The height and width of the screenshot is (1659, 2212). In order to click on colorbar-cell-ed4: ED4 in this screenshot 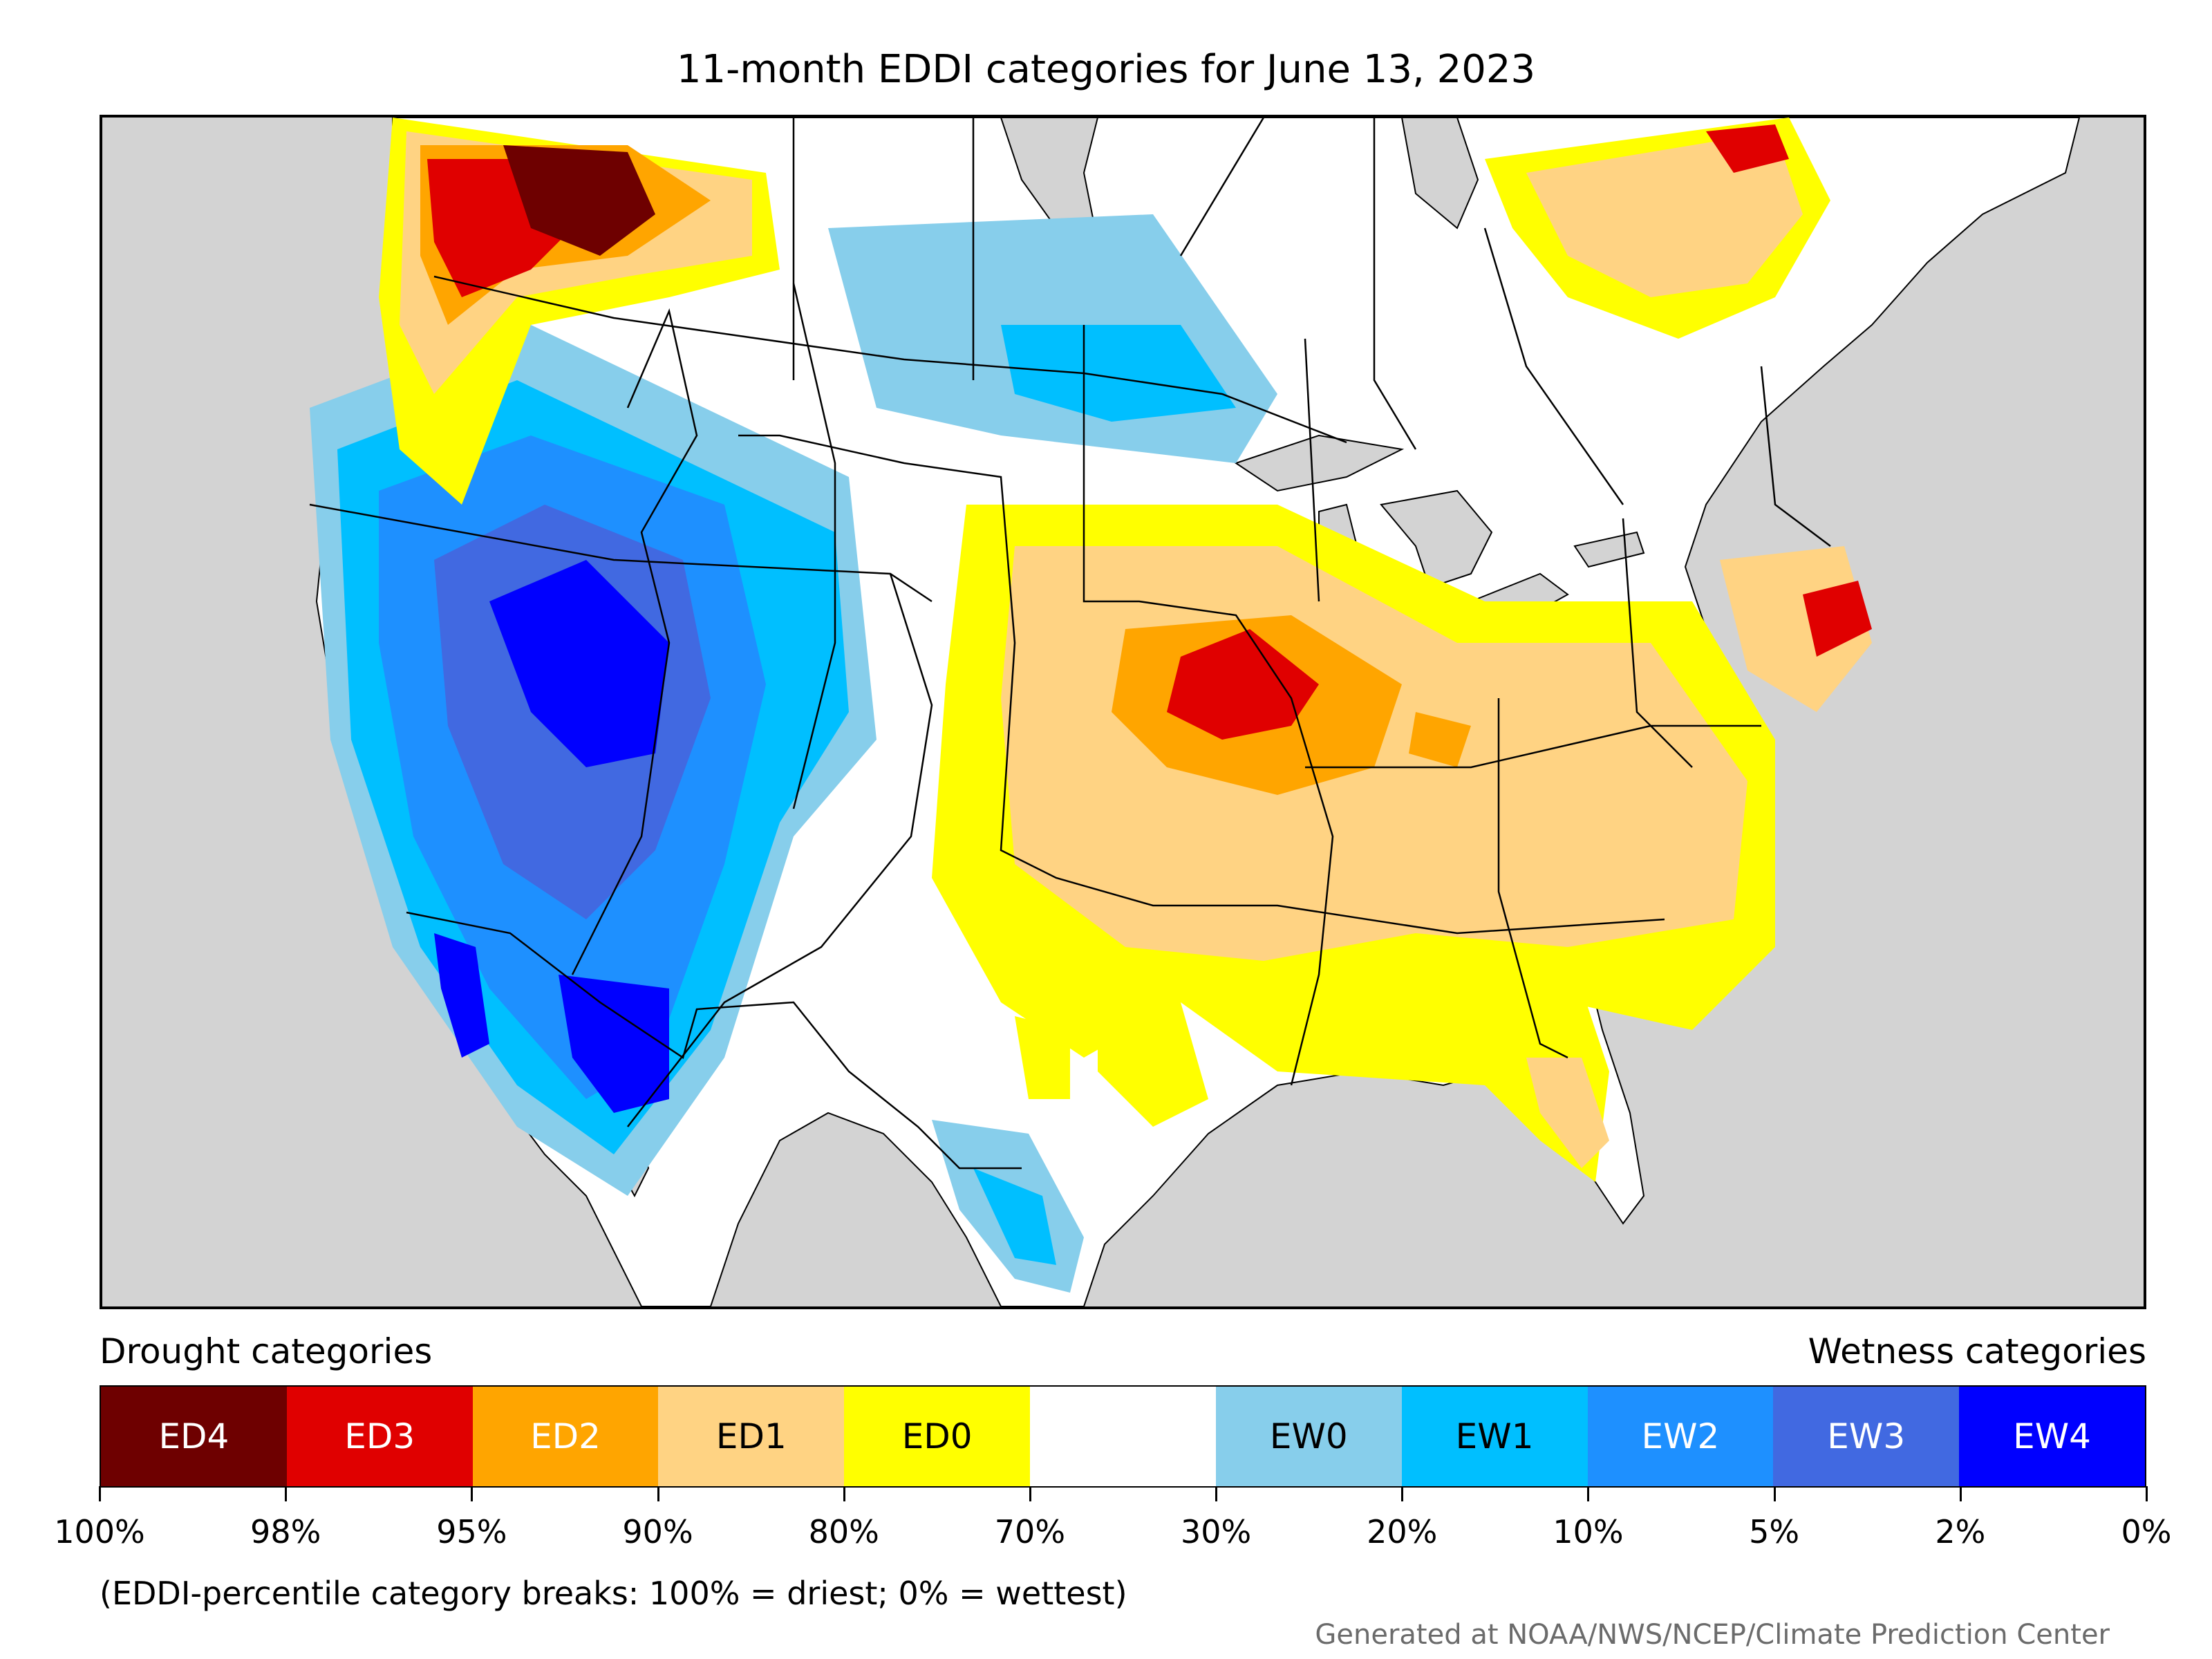, I will do `click(194, 1436)`.